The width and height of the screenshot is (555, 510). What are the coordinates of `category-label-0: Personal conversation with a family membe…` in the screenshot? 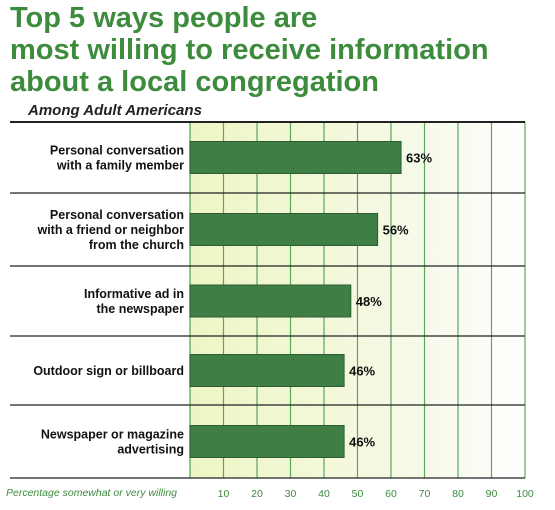 It's located at (117, 158).